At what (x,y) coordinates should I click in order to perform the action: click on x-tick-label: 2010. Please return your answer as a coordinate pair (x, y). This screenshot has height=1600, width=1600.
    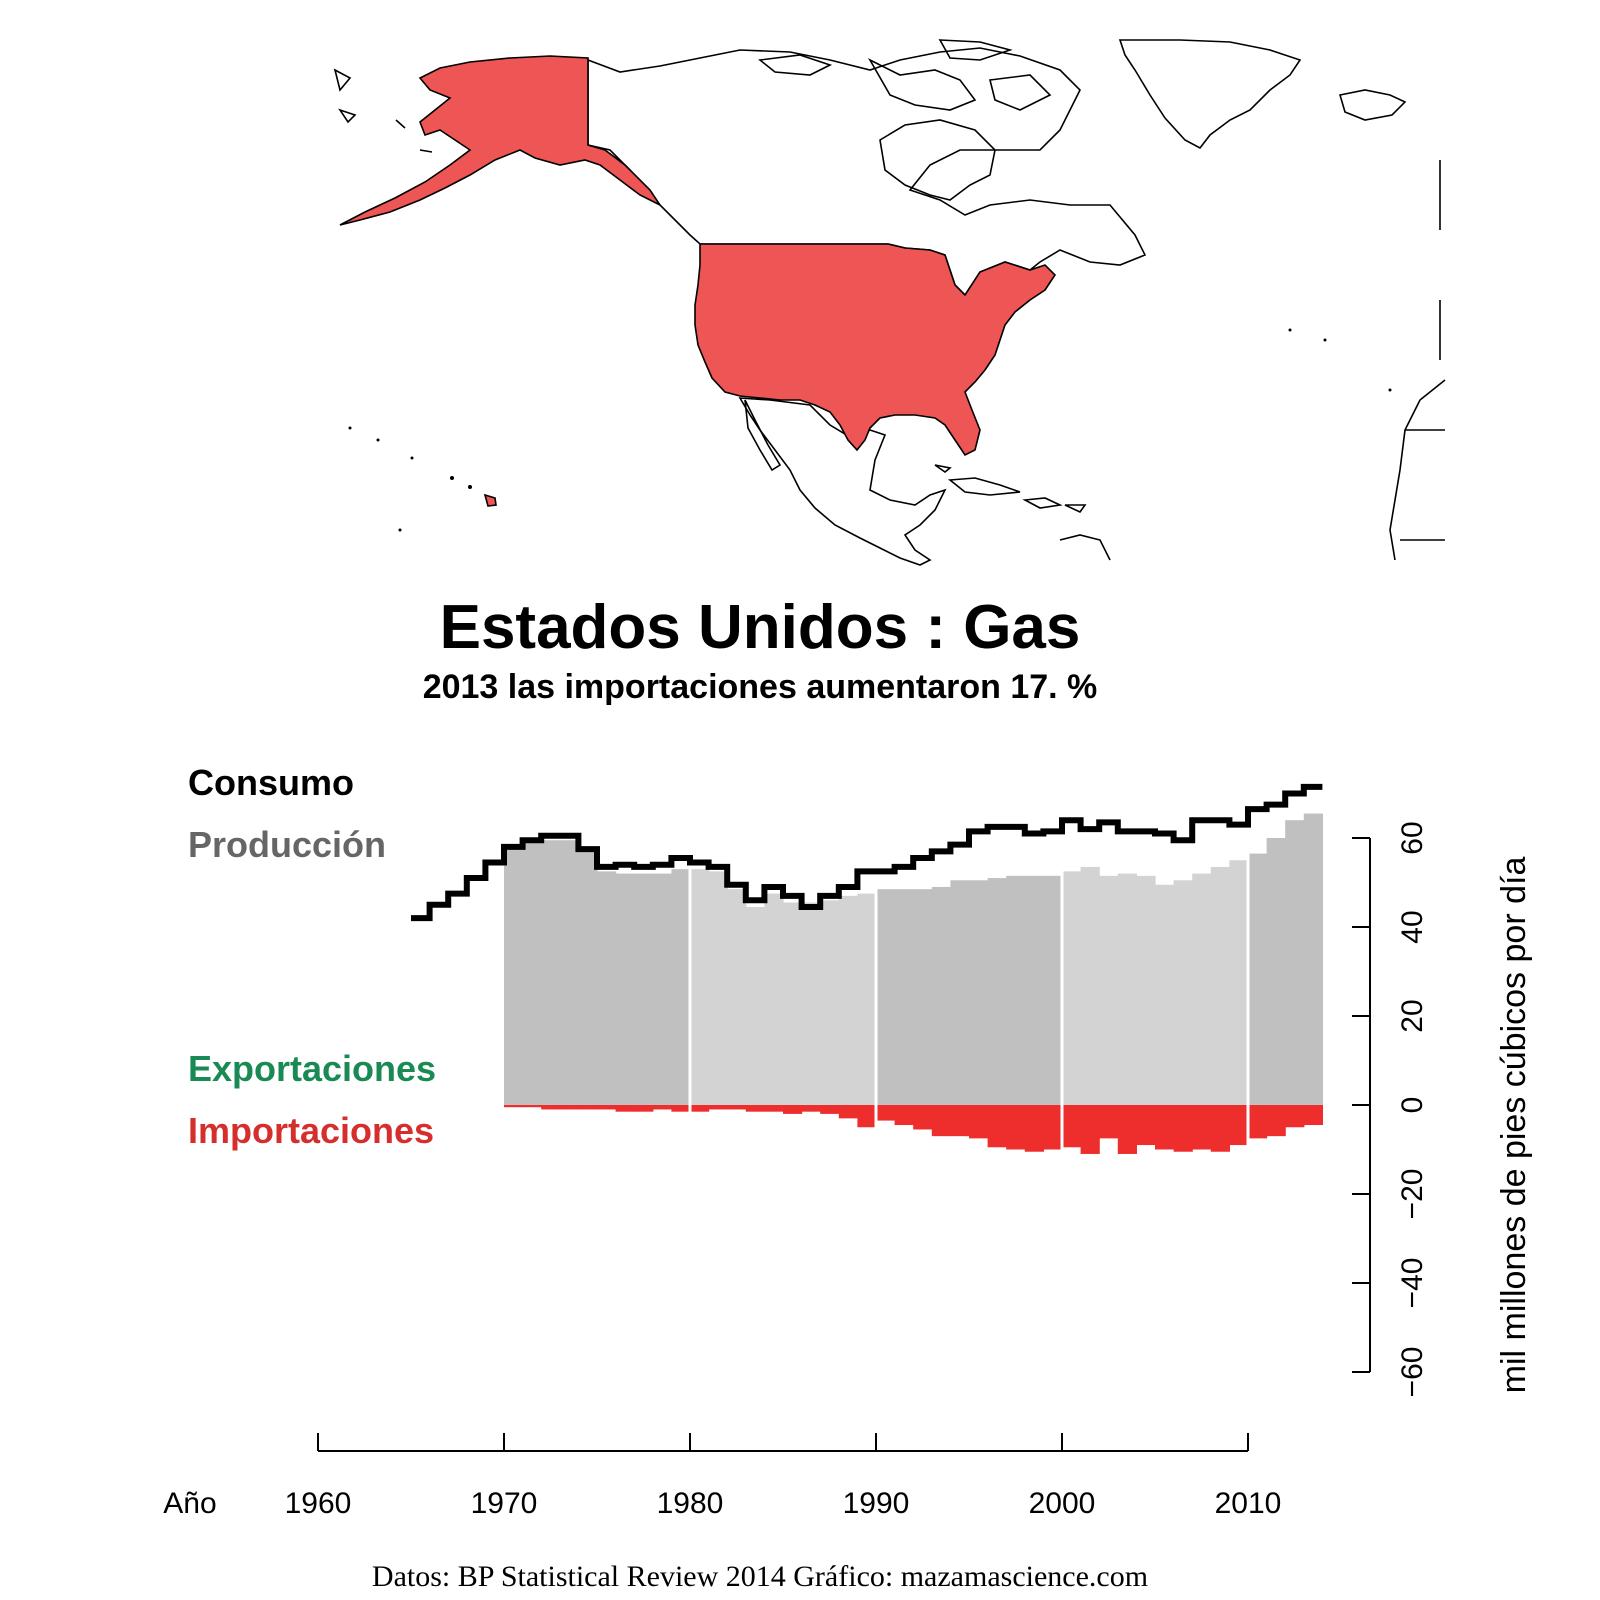
    Looking at the image, I should click on (1248, 1503).